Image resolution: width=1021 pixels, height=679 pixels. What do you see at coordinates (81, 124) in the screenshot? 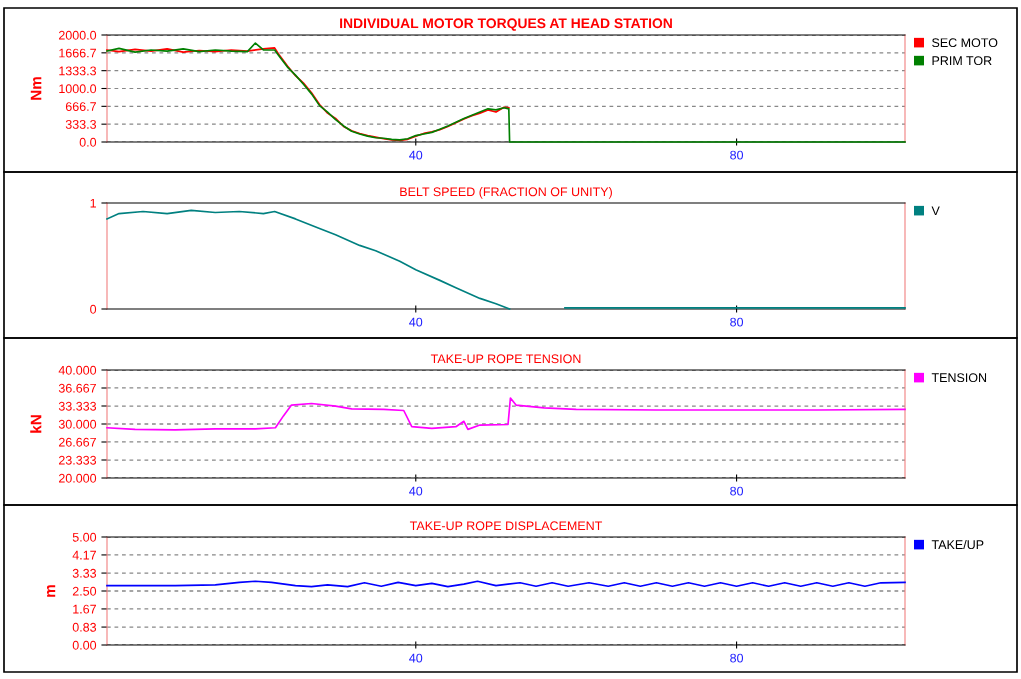
I see `y-tick-label: 333.3` at bounding box center [81, 124].